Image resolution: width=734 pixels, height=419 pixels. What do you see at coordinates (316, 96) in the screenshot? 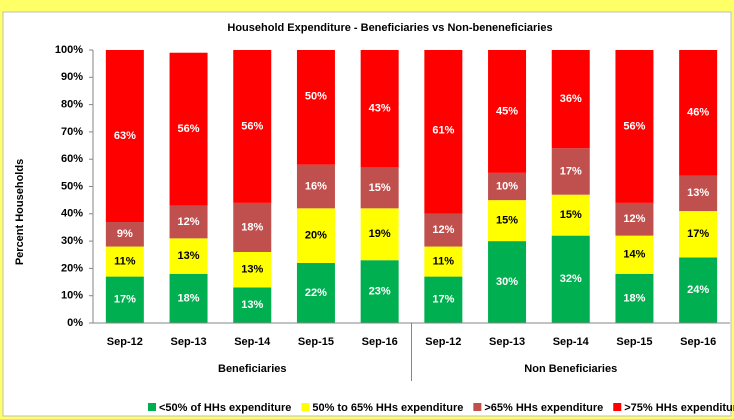
I see `data-label: 50%` at bounding box center [316, 96].